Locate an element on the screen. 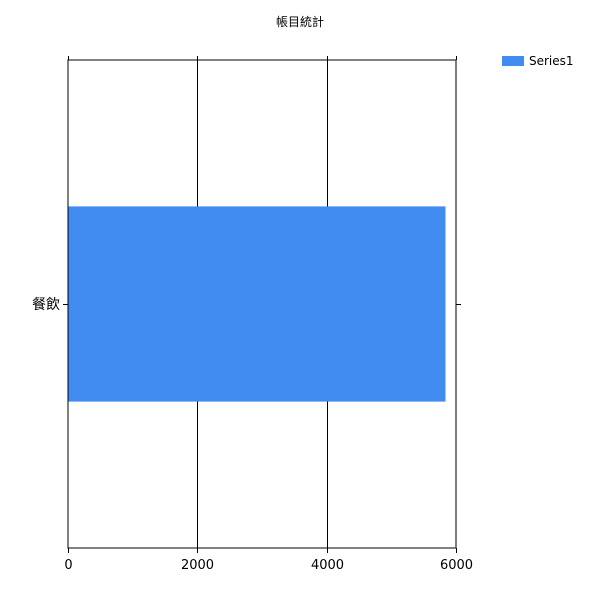 Image resolution: width=600 pixels, height=600 pixels. x-tick-label-6000: 6000 is located at coordinates (456, 565).